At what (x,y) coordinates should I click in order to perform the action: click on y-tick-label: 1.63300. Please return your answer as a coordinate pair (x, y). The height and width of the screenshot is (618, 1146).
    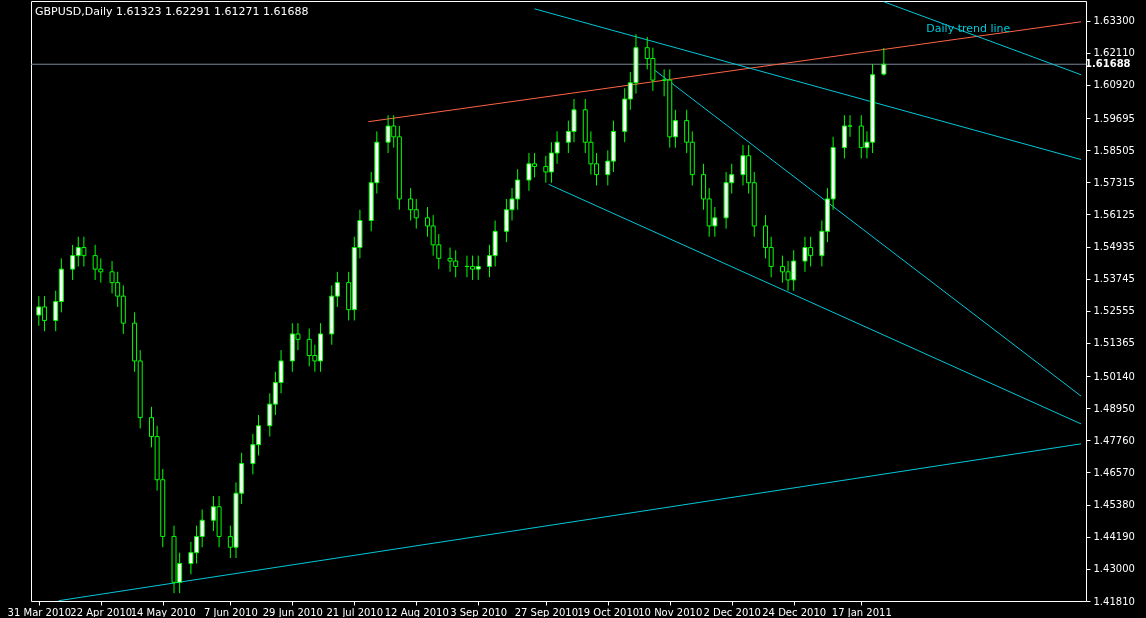
    Looking at the image, I should click on (1114, 21).